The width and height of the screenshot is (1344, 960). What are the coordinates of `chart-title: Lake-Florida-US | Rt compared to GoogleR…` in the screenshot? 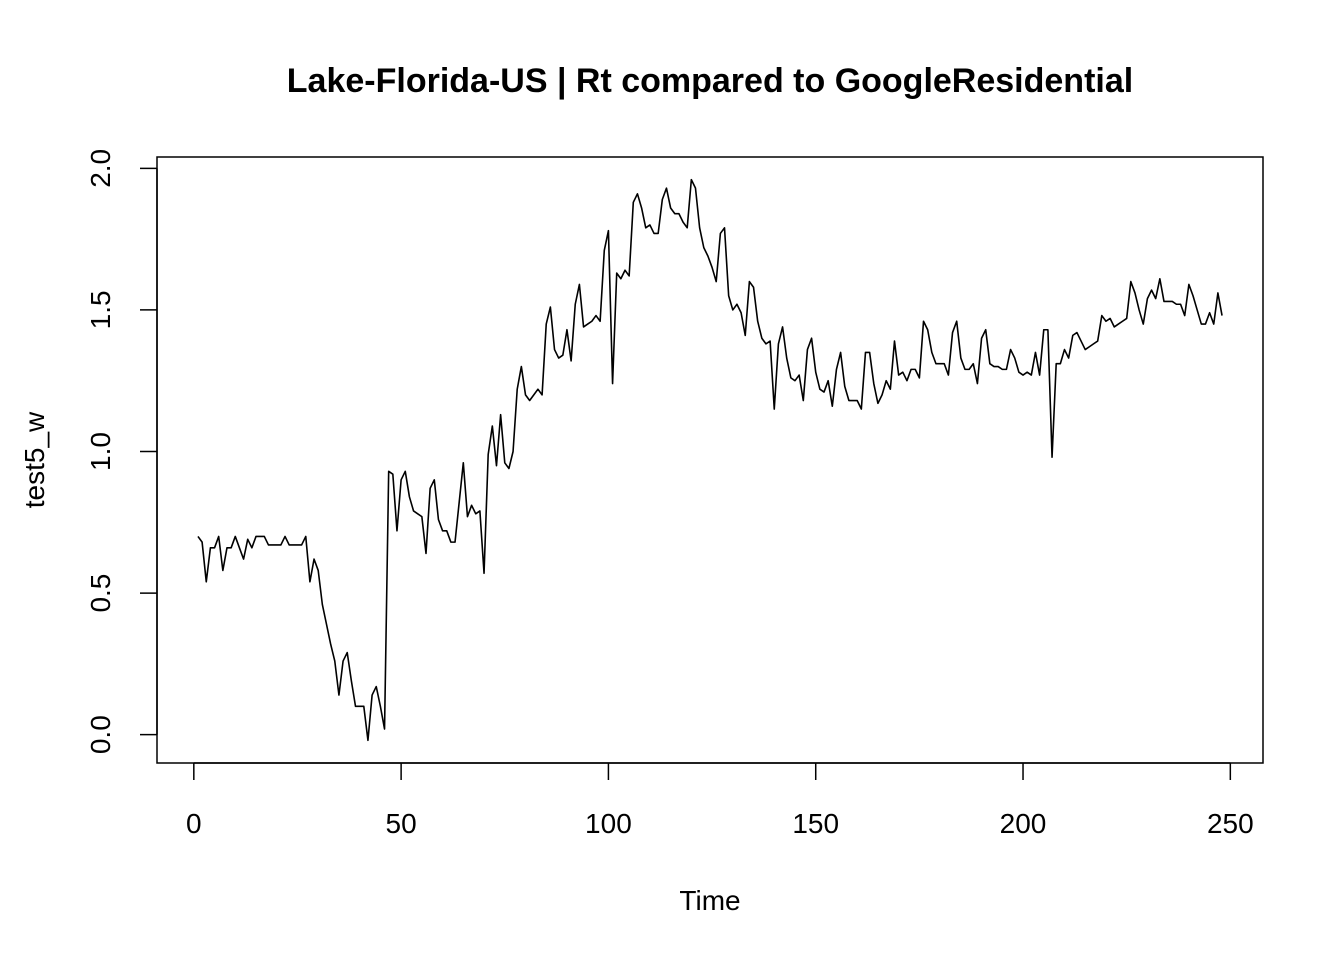 It's located at (710, 81).